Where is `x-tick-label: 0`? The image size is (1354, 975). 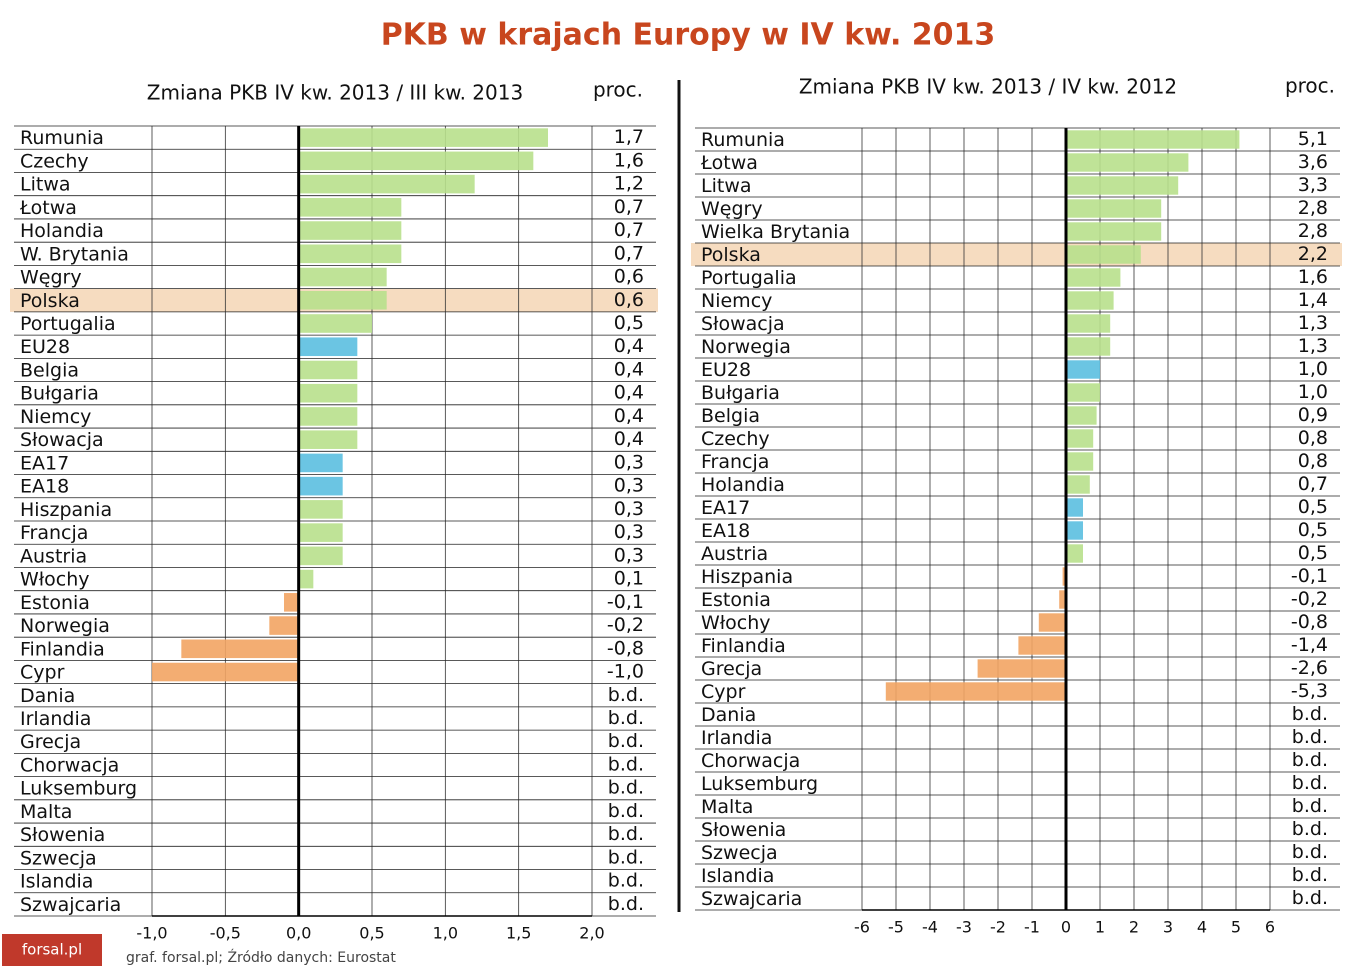 x-tick-label: 0 is located at coordinates (1066, 927).